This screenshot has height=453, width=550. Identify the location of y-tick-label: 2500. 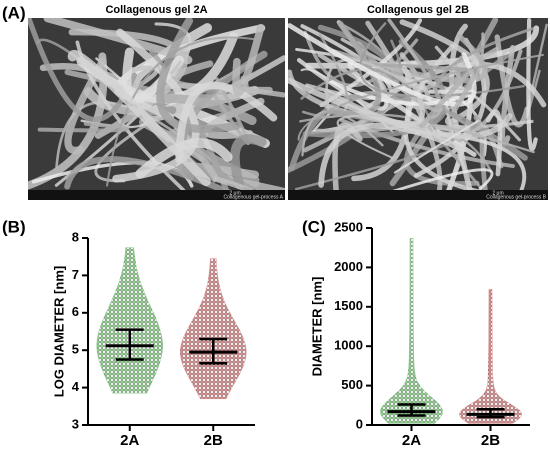
(348, 226).